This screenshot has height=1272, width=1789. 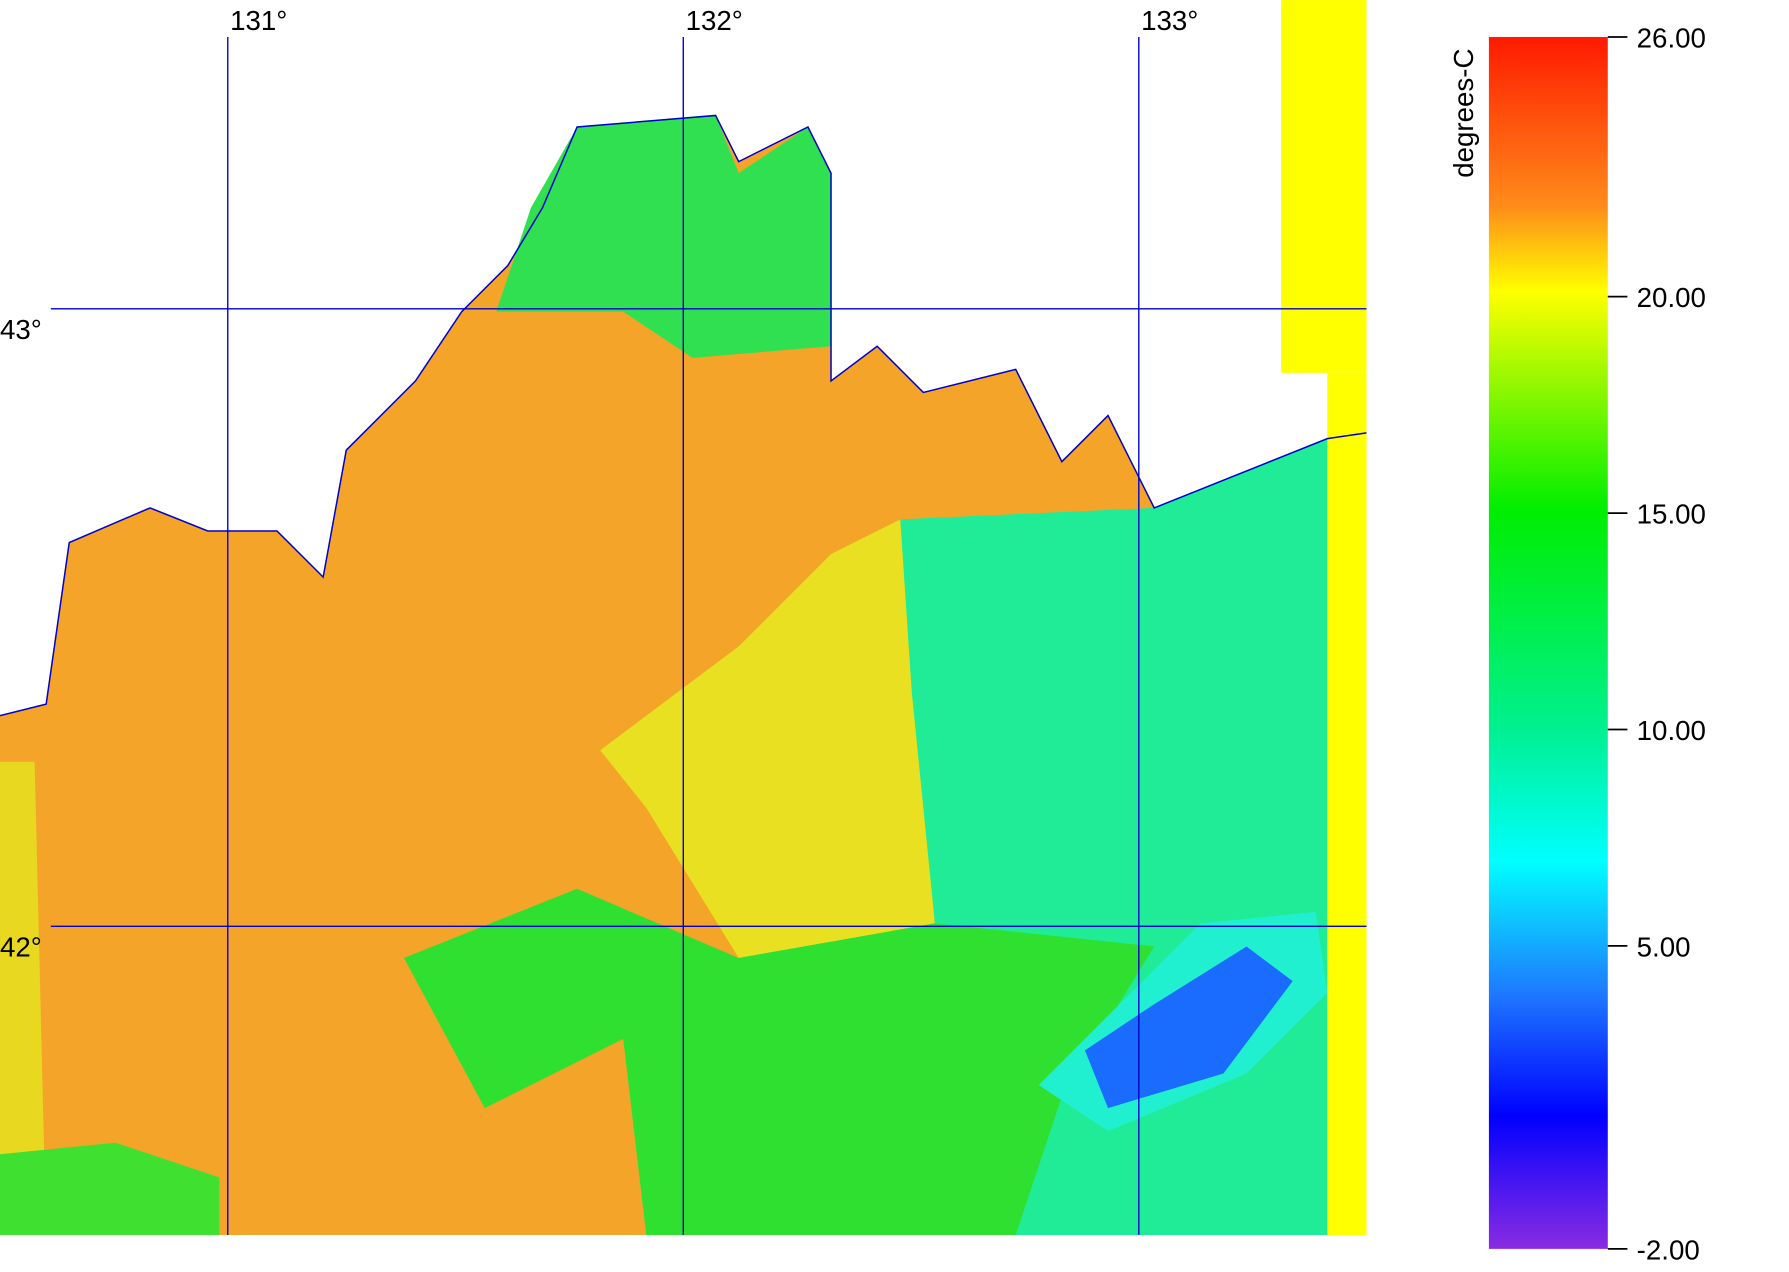 What do you see at coordinates (714, 20) in the screenshot?
I see `lon-label: 132°` at bounding box center [714, 20].